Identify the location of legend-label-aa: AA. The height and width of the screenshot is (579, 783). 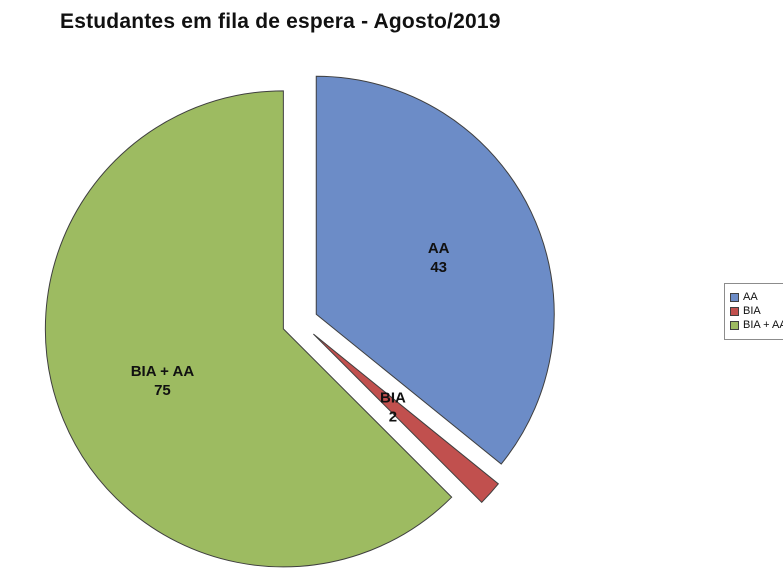
(750, 297).